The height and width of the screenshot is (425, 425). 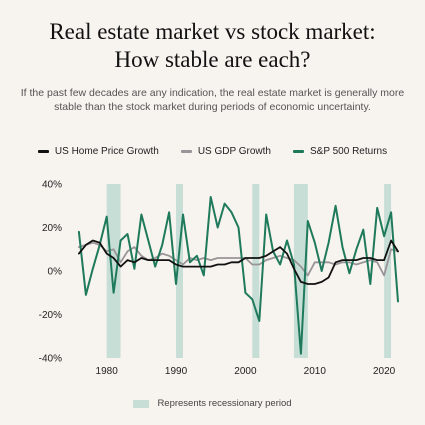 I want to click on y-tick-label-3: -20%, so click(x=50, y=315).